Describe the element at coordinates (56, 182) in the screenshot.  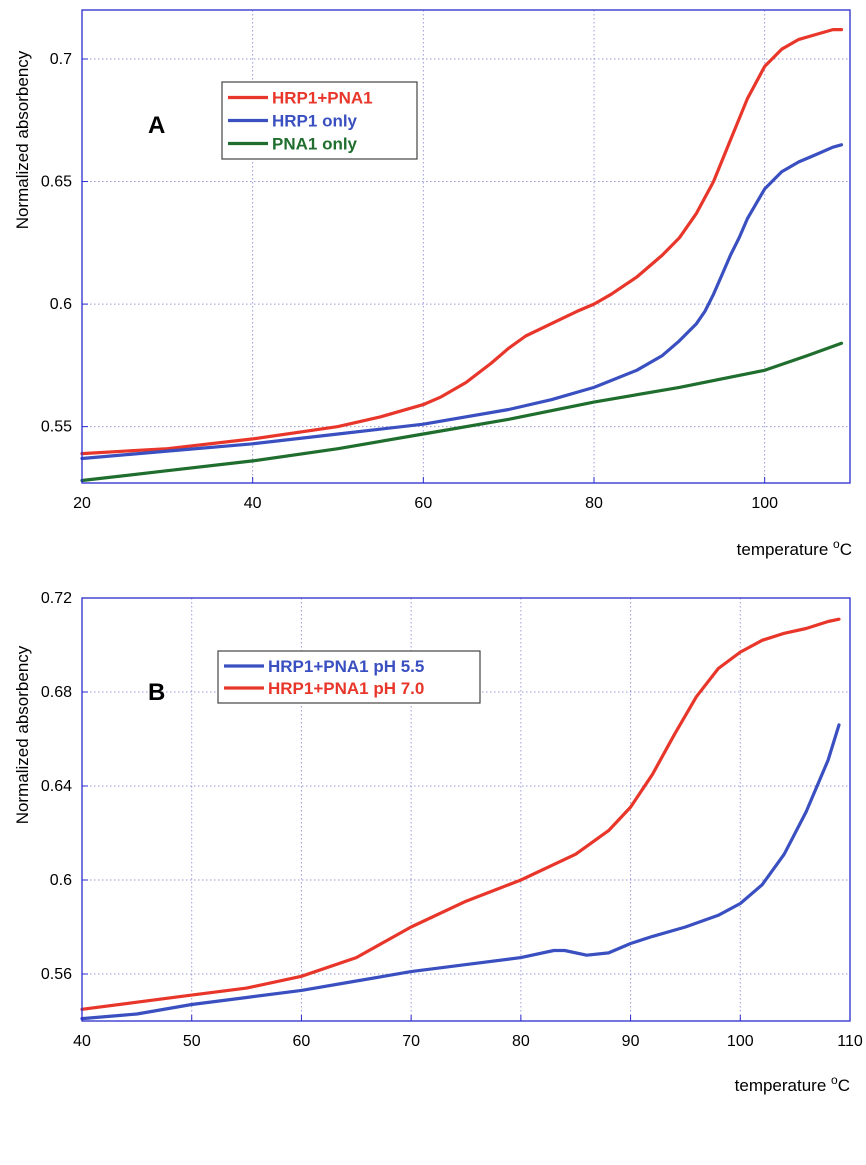
I see `y-tick-label: 0.65` at that location.